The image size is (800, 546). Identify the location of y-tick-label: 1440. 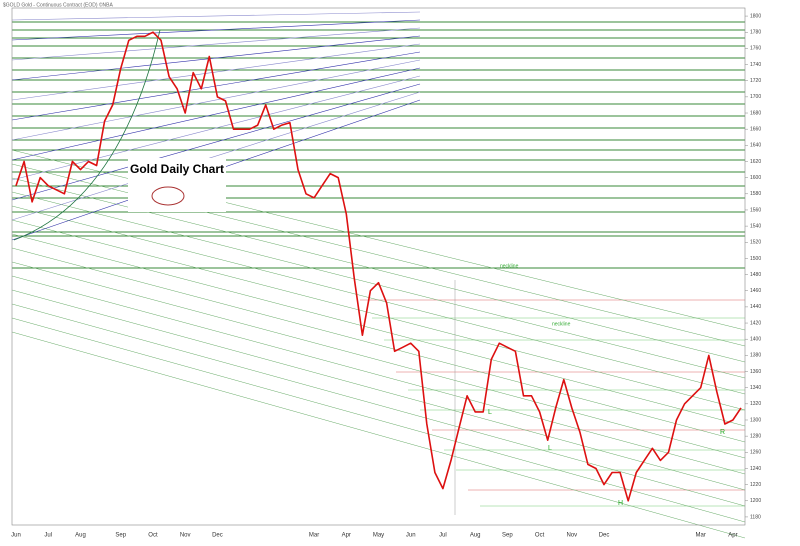
(755, 307).